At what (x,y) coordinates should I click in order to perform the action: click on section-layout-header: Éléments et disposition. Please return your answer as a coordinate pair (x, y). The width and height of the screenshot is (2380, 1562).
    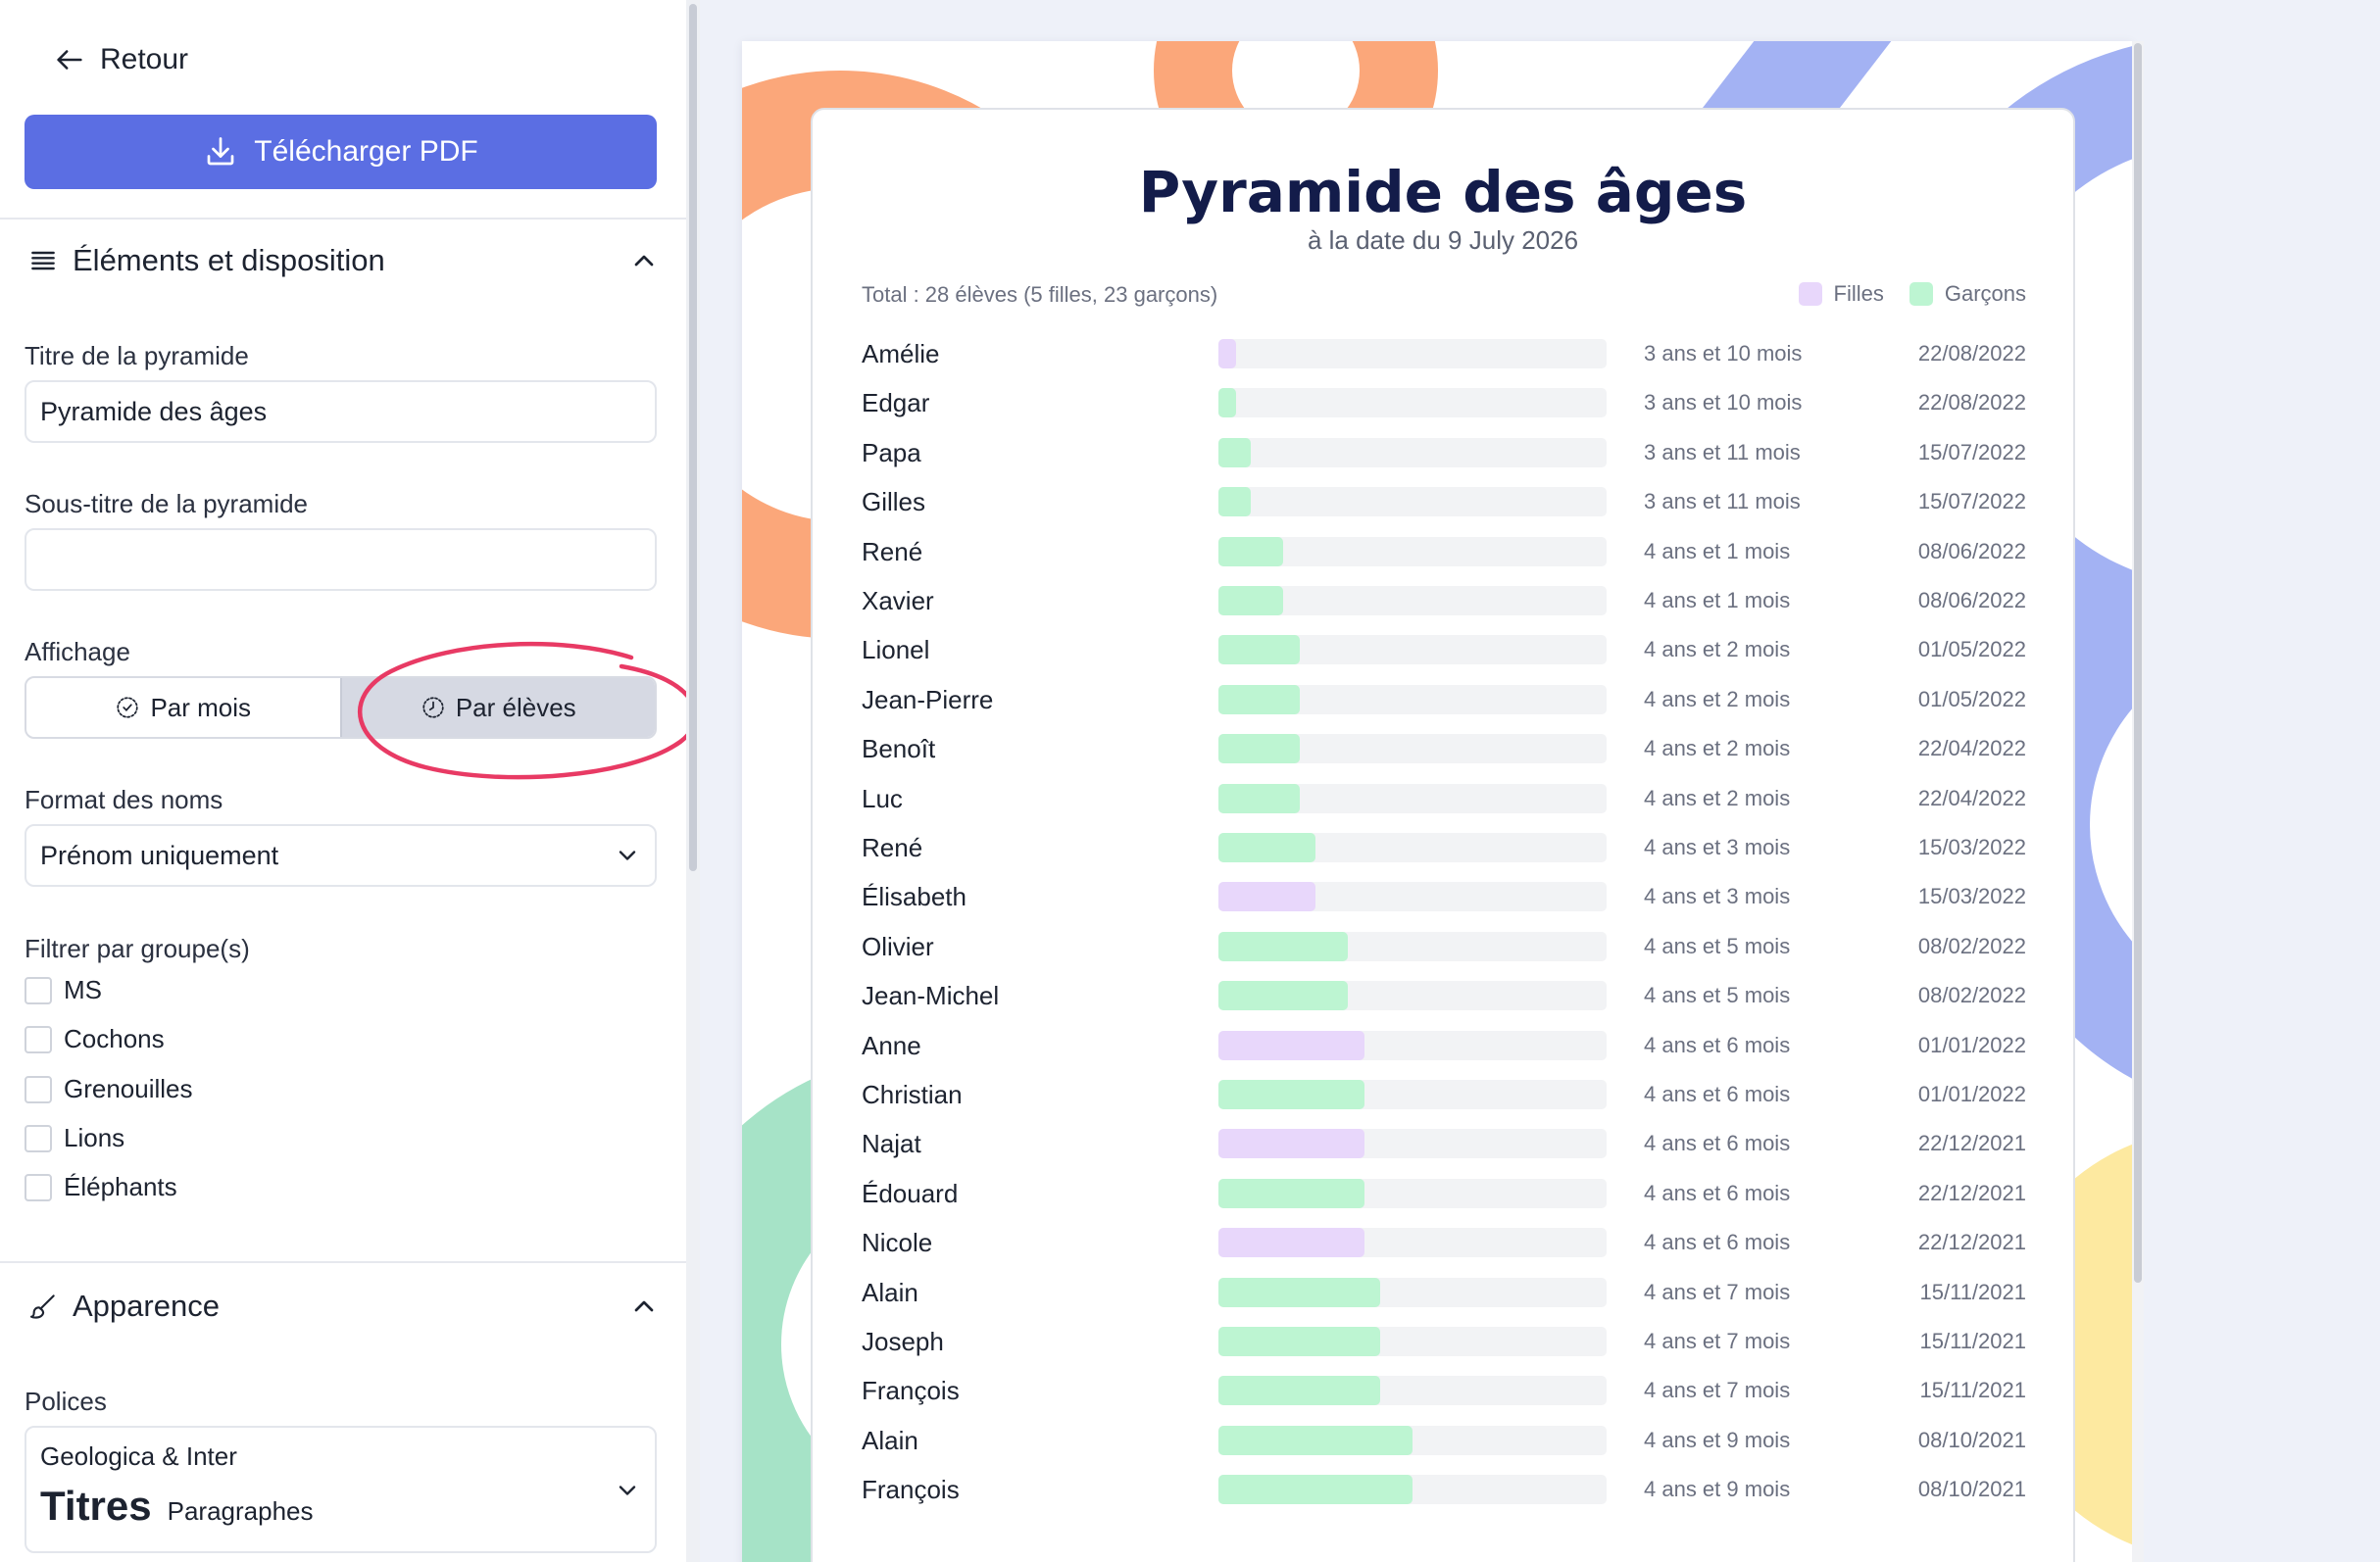
    Looking at the image, I should click on (343, 260).